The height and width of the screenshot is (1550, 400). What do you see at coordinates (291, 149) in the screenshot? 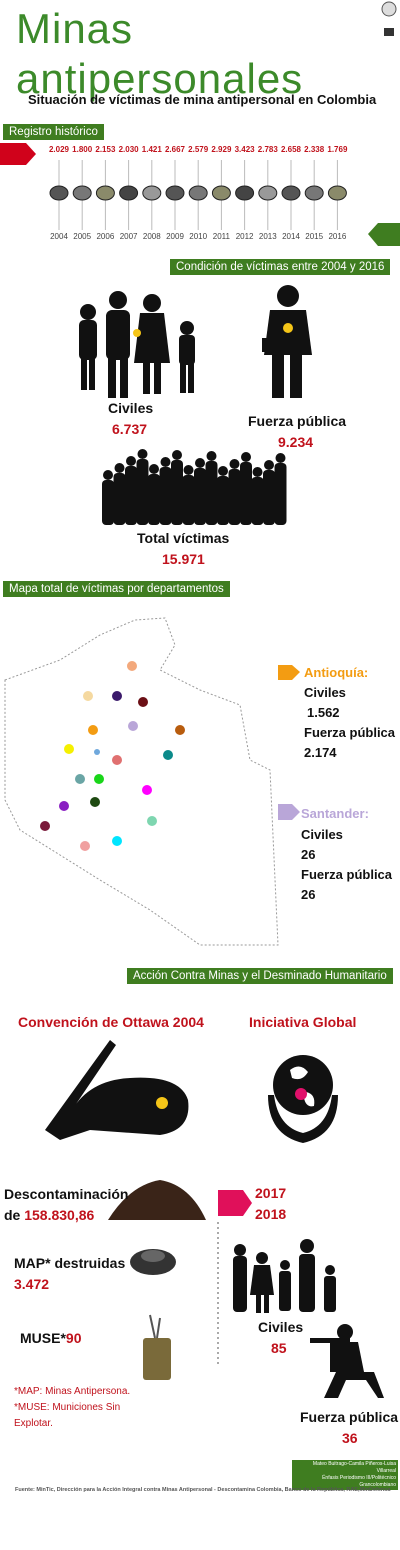
I see `timeline-value: 2.658` at bounding box center [291, 149].